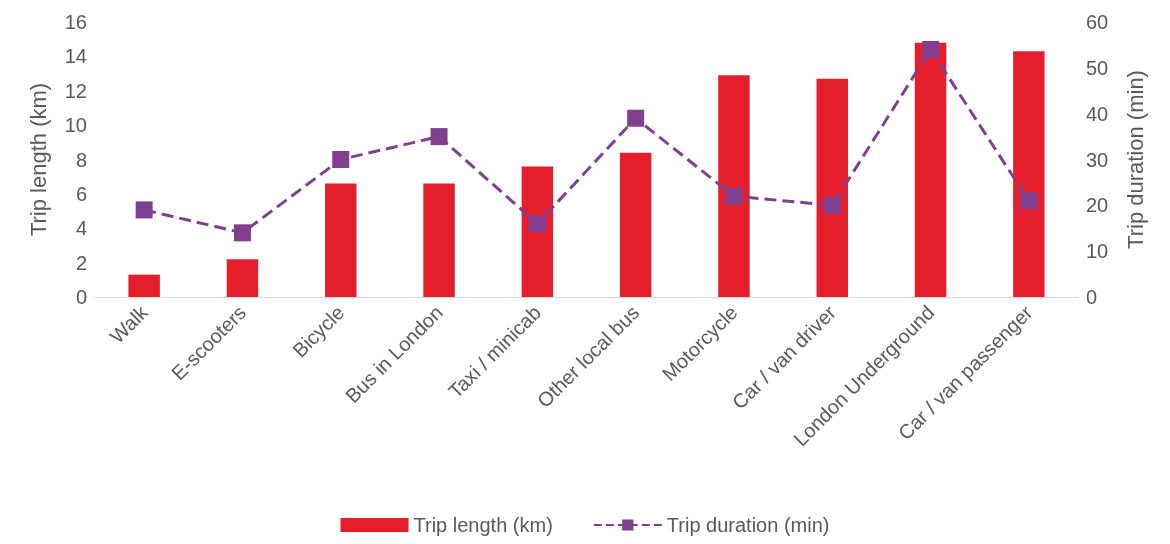  Describe the element at coordinates (483, 525) in the screenshot. I see `legend-label: Trip length (km)` at that location.